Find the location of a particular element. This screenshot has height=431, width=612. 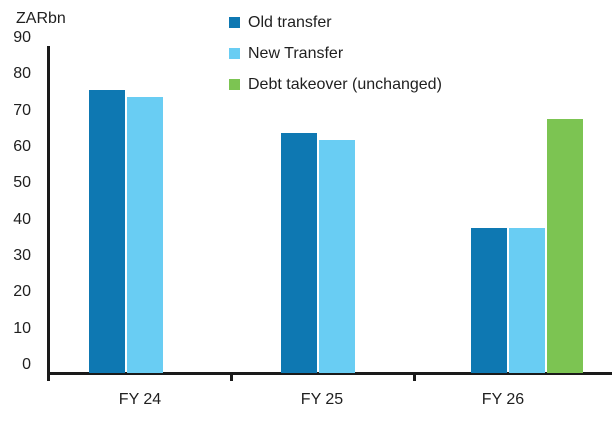

y-tick-label: 40 is located at coordinates (22, 219).